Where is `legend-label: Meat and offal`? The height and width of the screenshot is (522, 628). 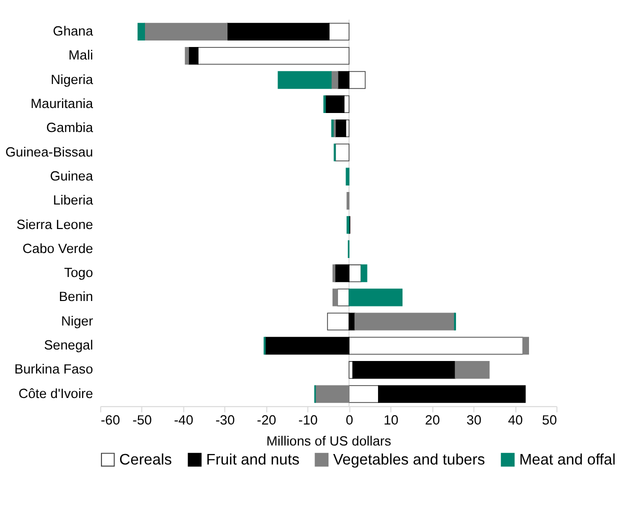
legend-label: Meat and offal is located at coordinates (567, 459).